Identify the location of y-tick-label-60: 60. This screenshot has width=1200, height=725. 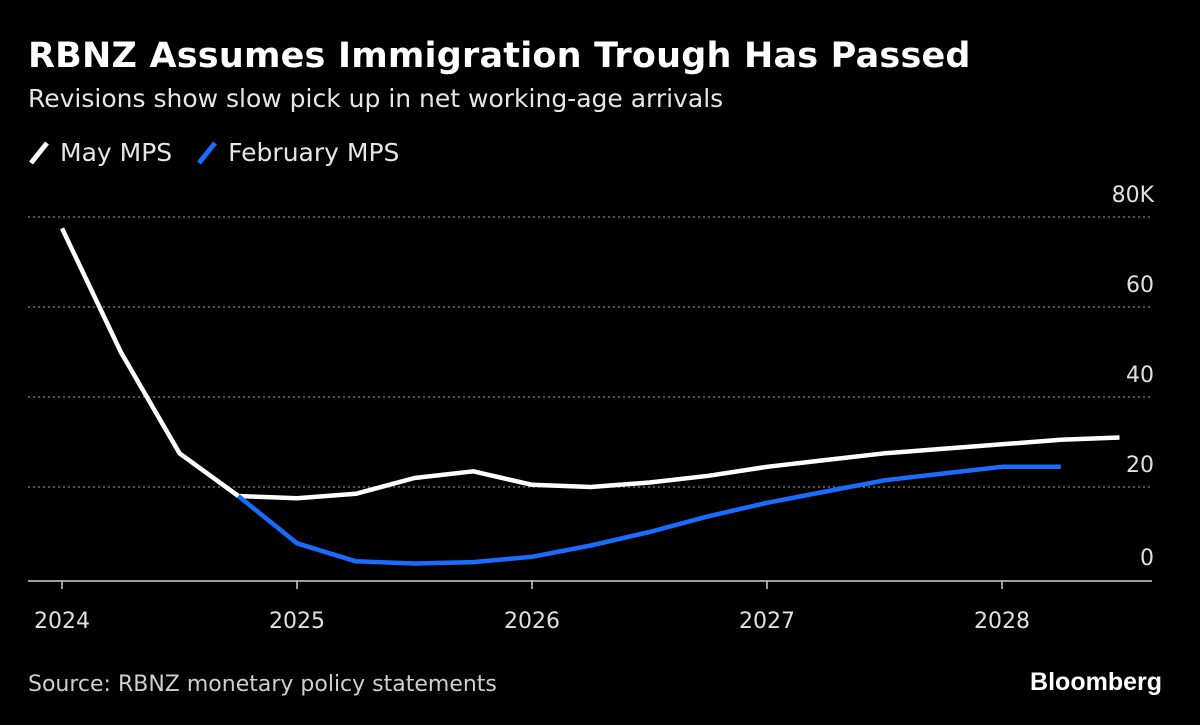
(1140, 285).